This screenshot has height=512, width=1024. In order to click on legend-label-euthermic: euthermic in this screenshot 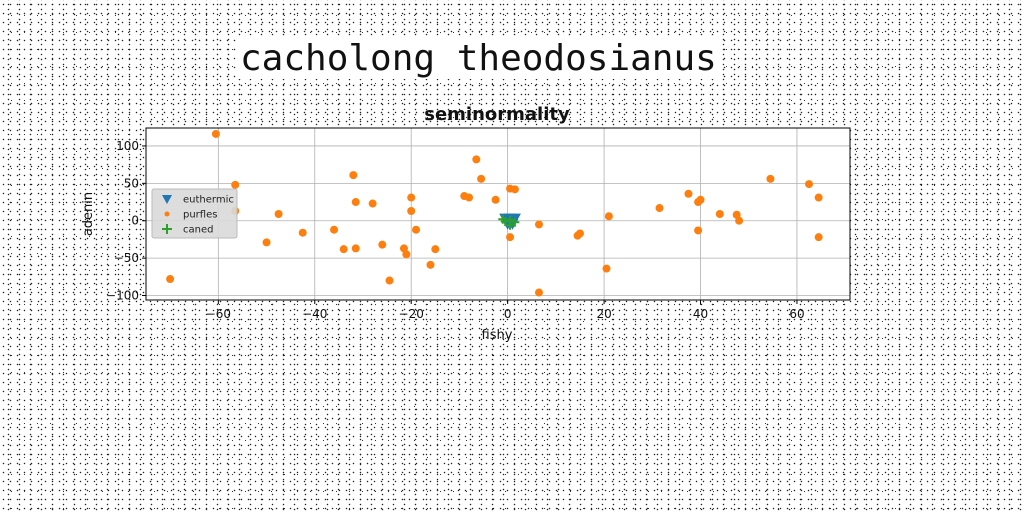, I will do `click(208, 200)`.